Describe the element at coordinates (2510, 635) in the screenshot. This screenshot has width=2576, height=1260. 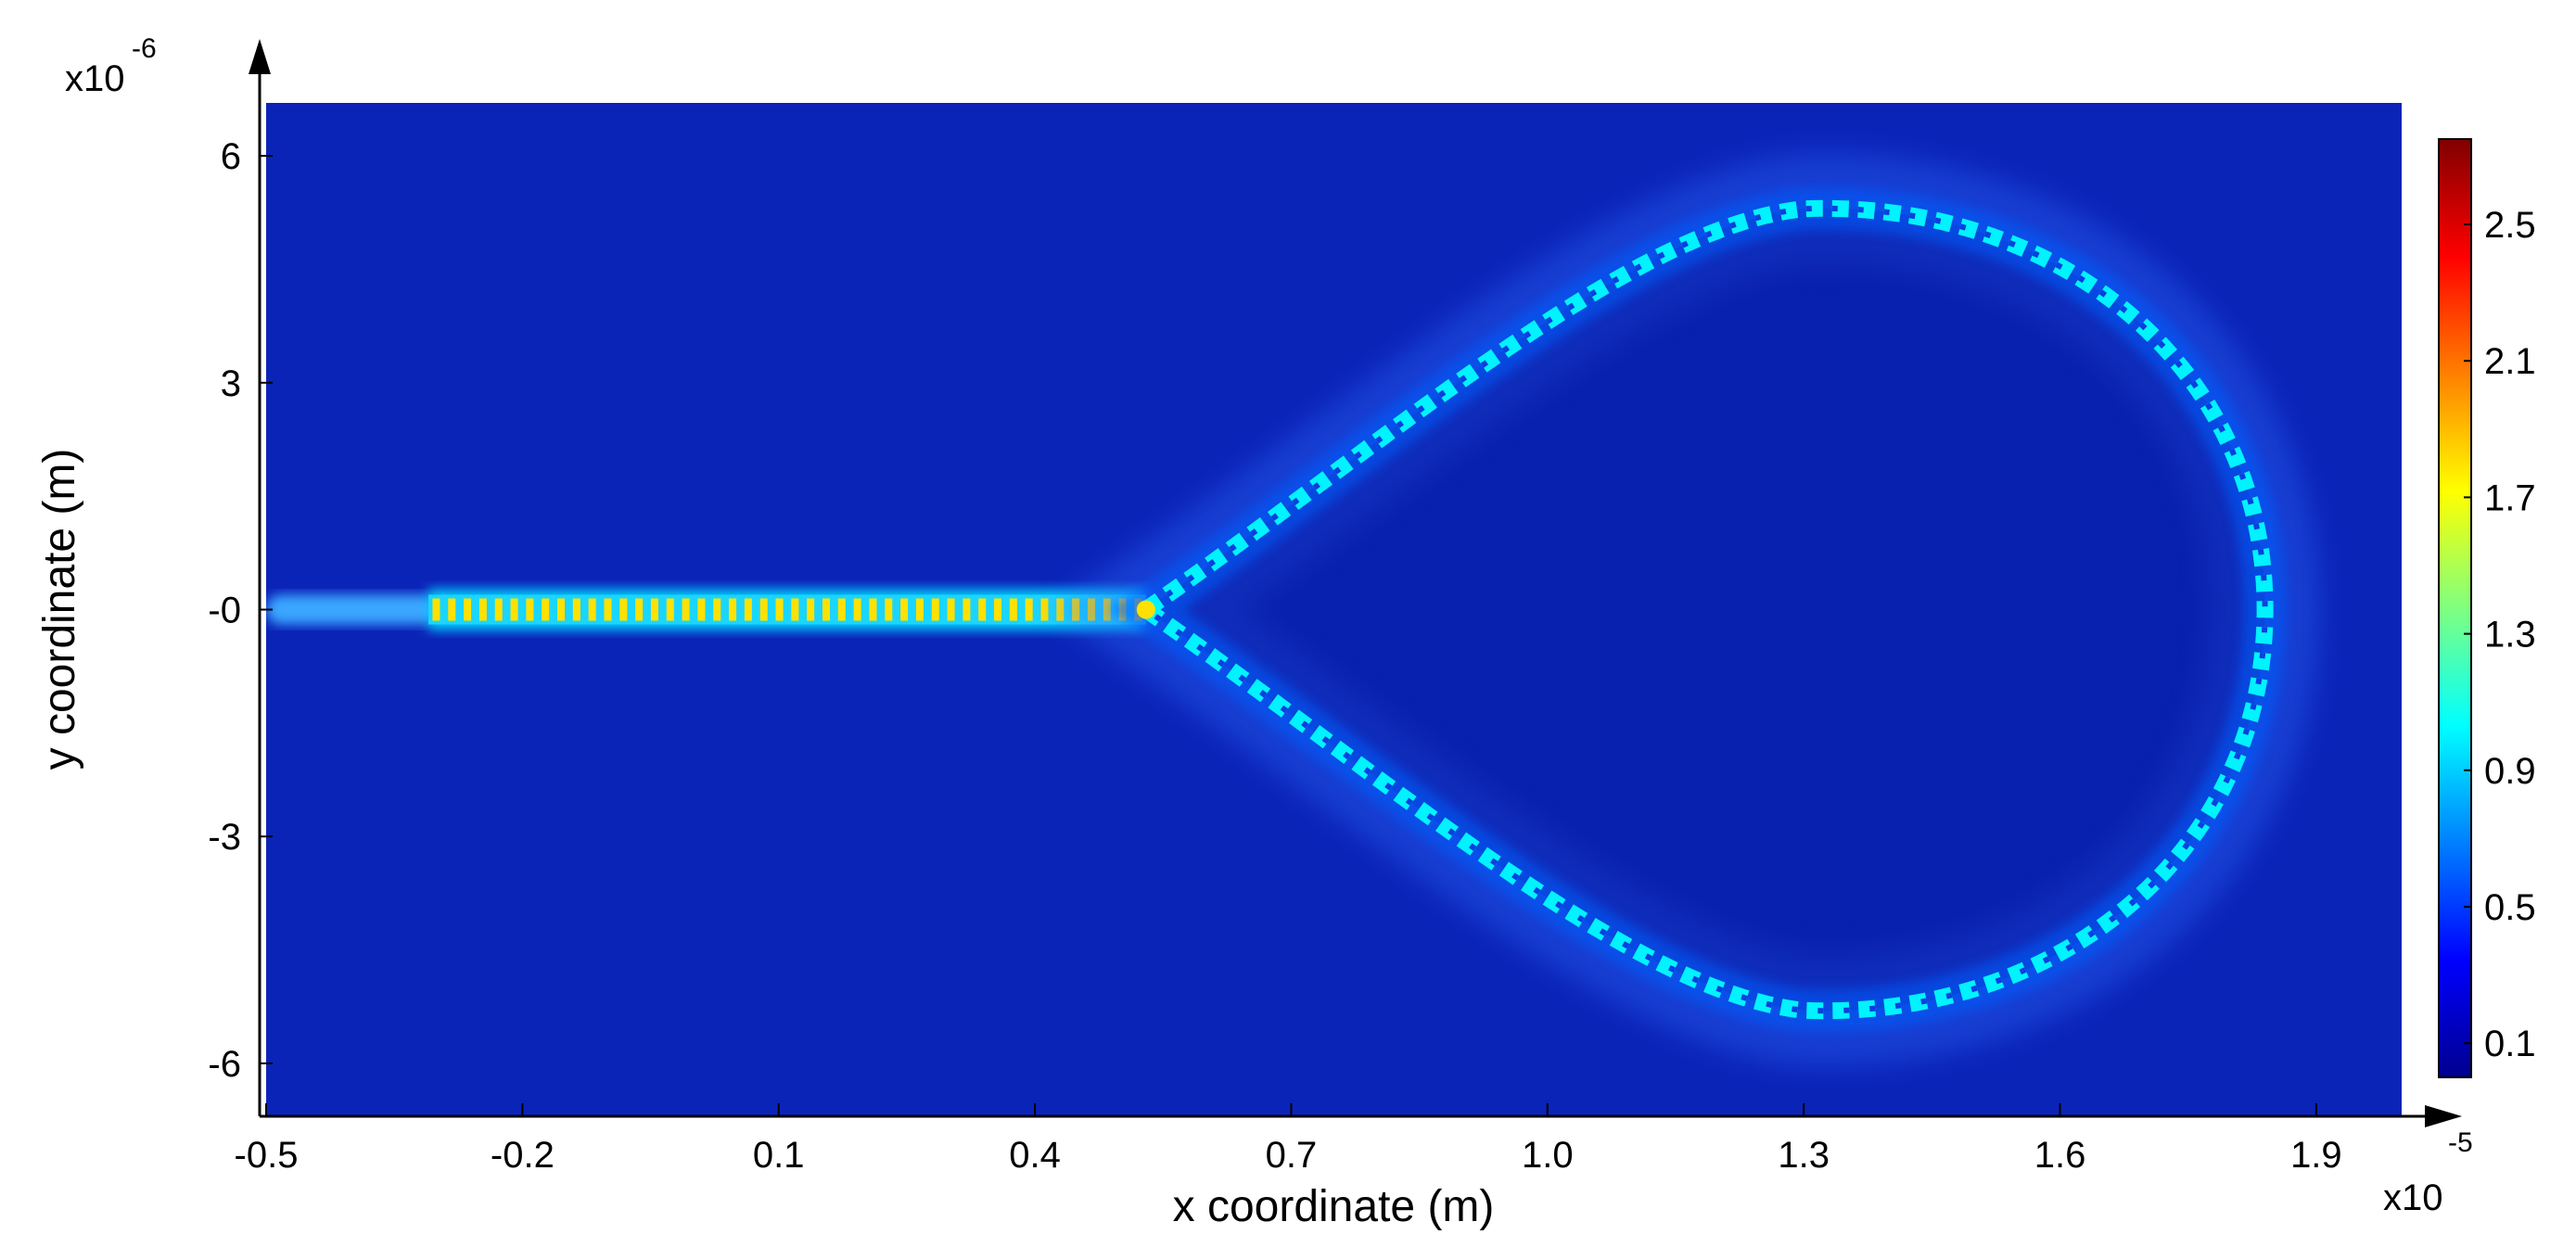
I see `colorbar-tick-label: 1.3` at that location.